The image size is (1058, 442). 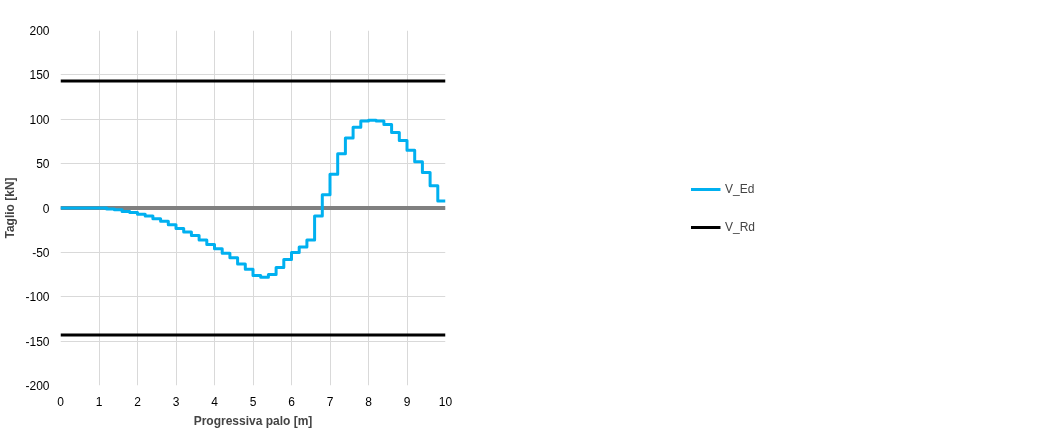 What do you see at coordinates (43, 164) in the screenshot?
I see `y-tick-label: 50` at bounding box center [43, 164].